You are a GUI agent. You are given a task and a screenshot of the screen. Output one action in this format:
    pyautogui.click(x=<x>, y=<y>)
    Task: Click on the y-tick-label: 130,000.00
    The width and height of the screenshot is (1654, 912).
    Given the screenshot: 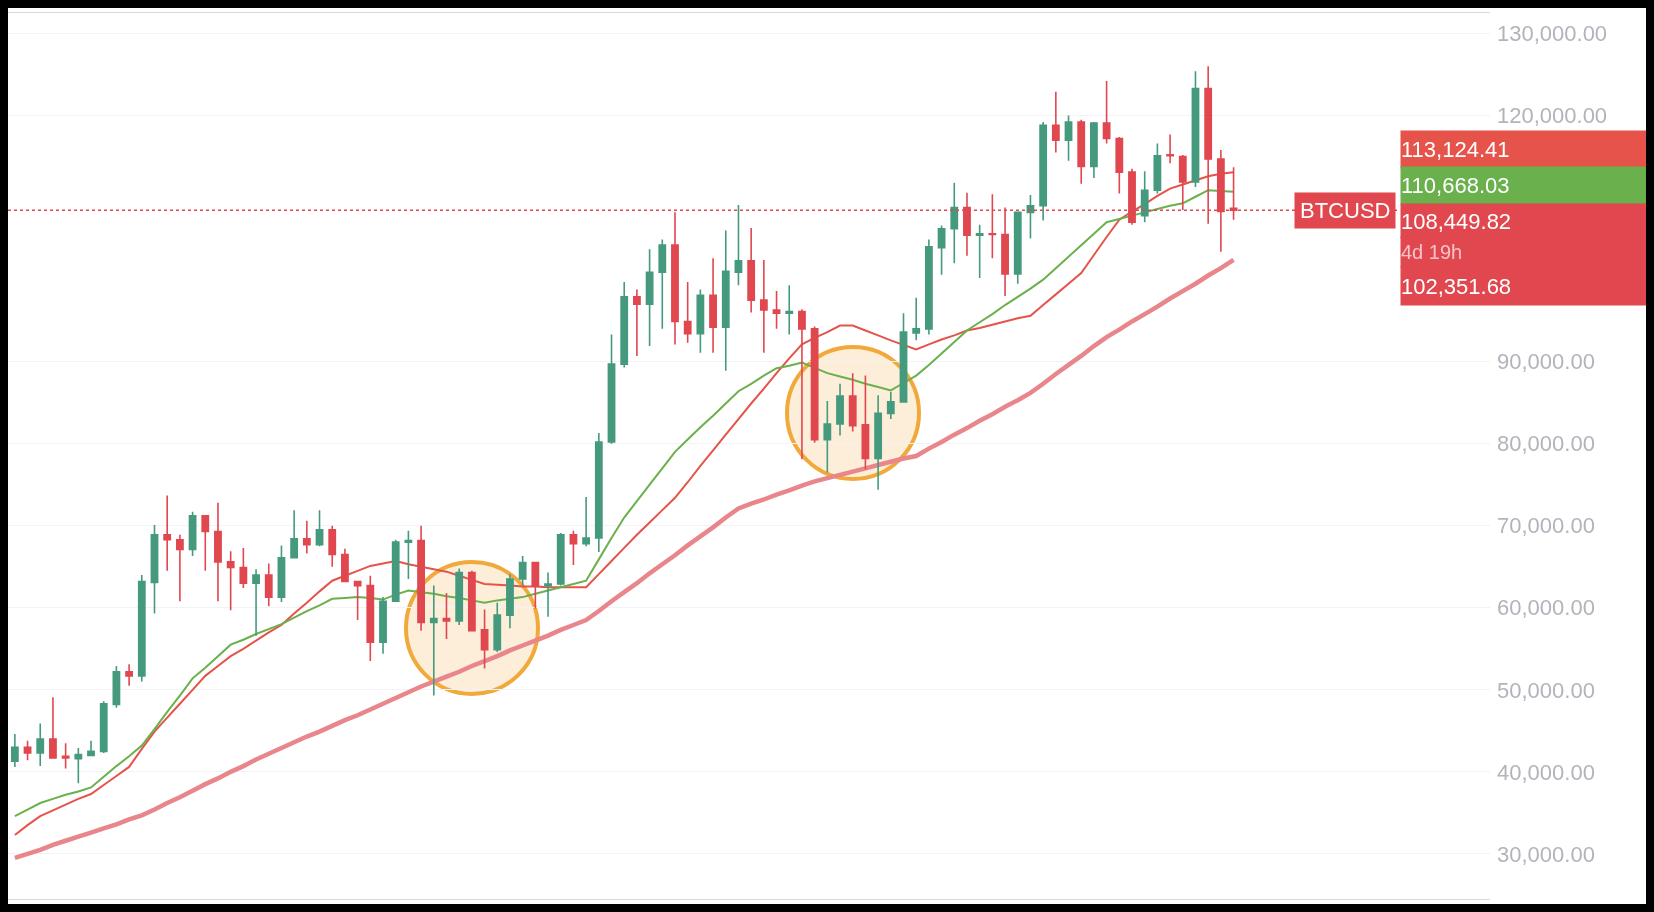 What is the action you would take?
    pyautogui.click(x=1552, y=34)
    